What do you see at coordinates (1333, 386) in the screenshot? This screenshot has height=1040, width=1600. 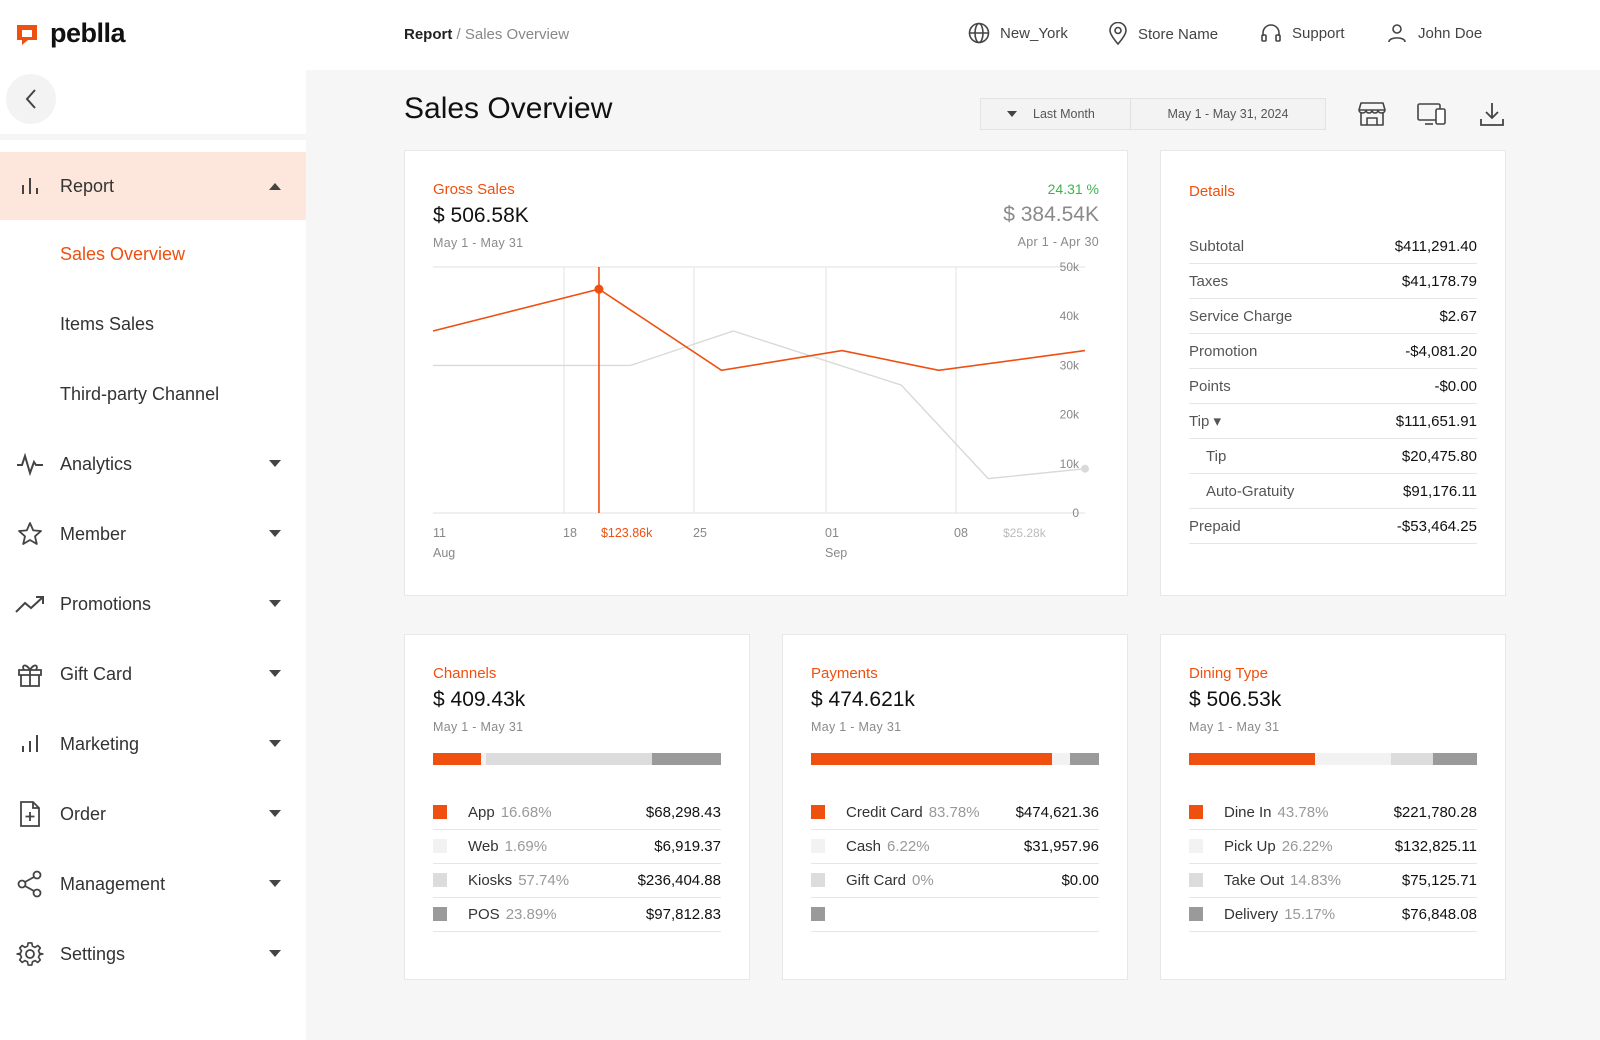 I see `details-row: Points -$0.00` at bounding box center [1333, 386].